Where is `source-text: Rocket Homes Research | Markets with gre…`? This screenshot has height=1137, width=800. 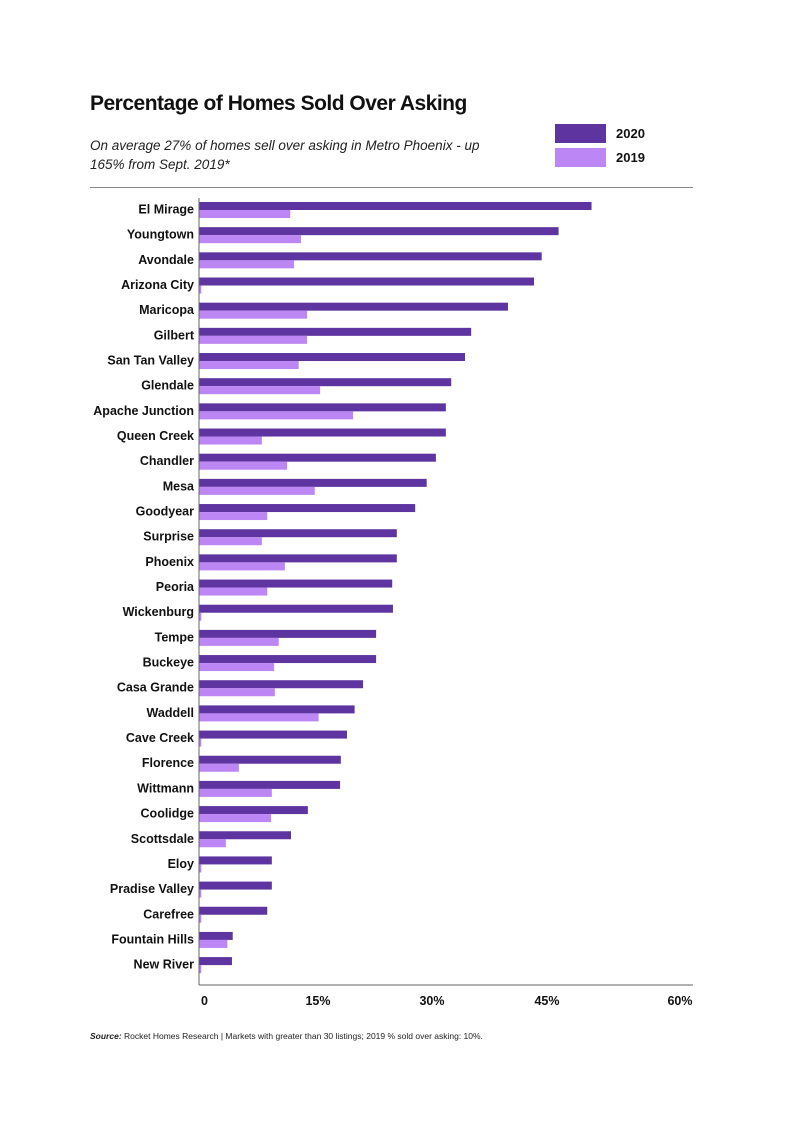 source-text: Rocket Homes Research | Markets with gre… is located at coordinates (302, 1036).